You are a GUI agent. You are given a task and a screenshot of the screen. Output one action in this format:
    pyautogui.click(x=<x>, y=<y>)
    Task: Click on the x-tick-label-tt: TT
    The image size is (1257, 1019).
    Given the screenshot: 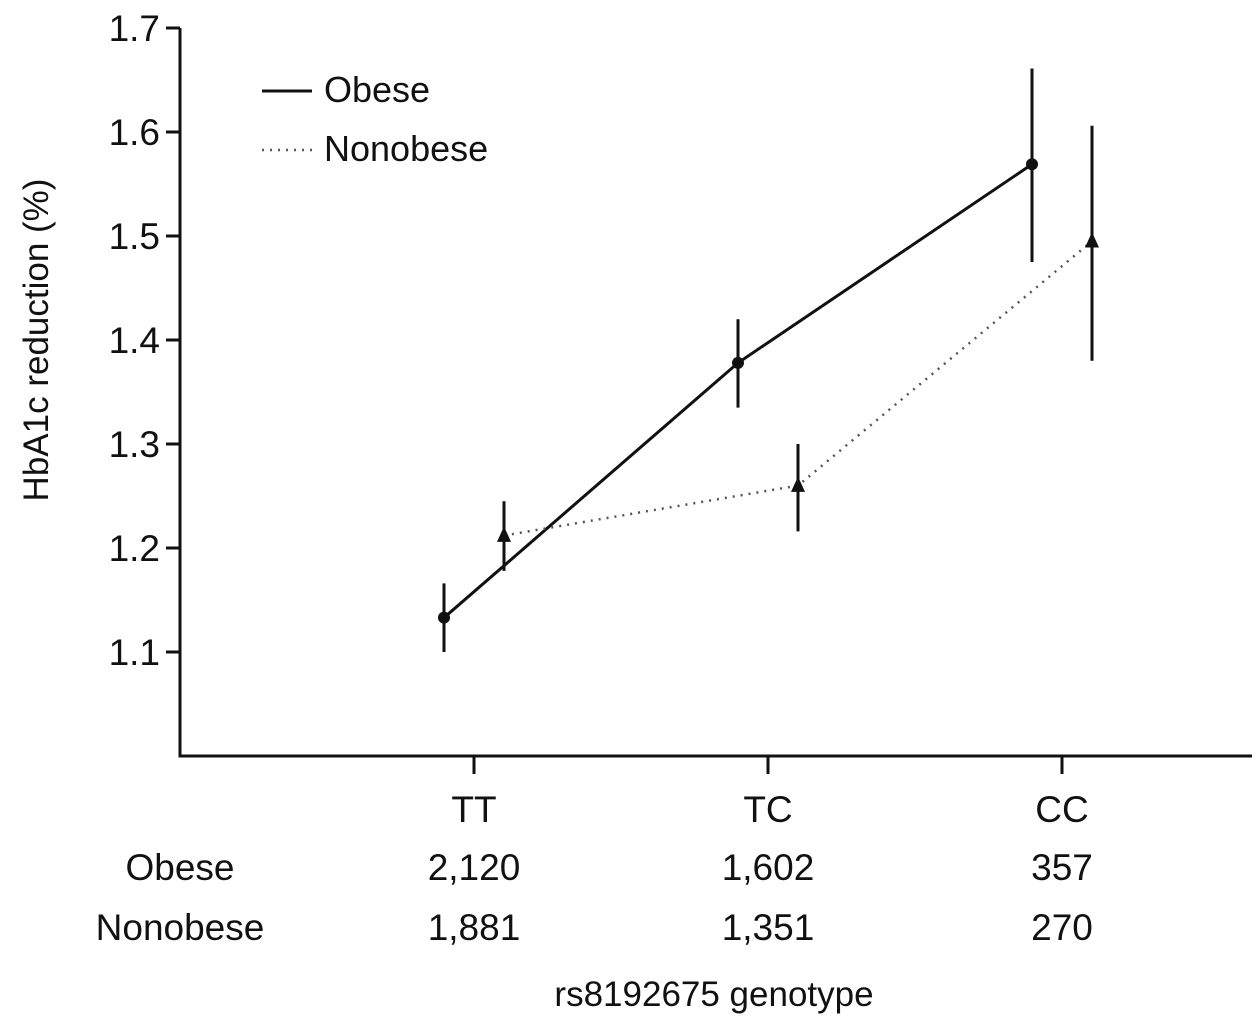 What is the action you would take?
    pyautogui.click(x=473, y=809)
    